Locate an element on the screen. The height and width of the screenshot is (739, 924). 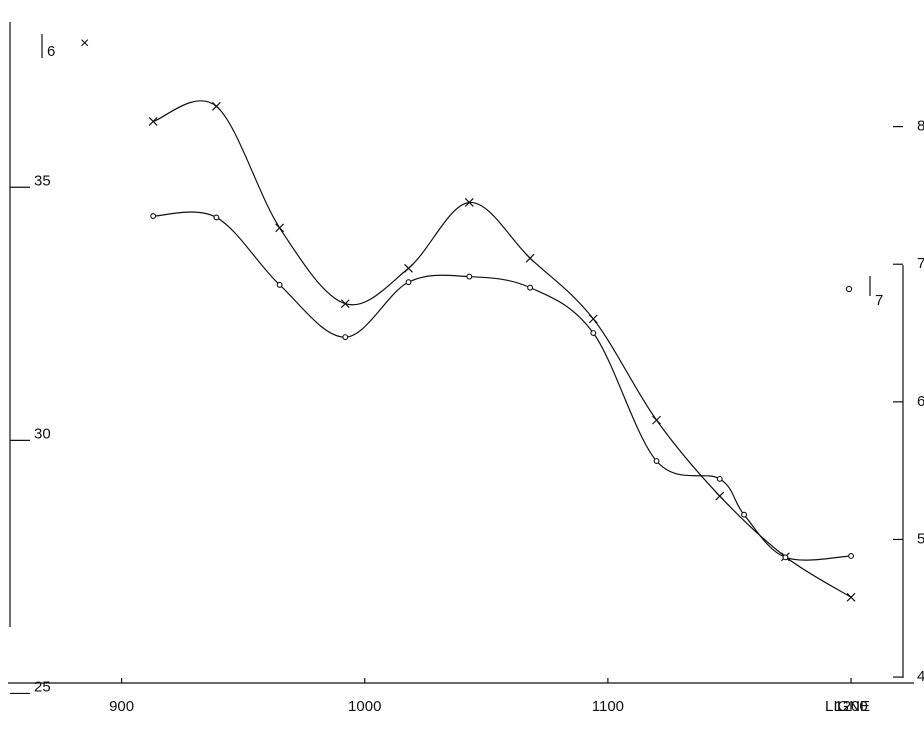
left-tick-label: 30 is located at coordinates (42, 433).